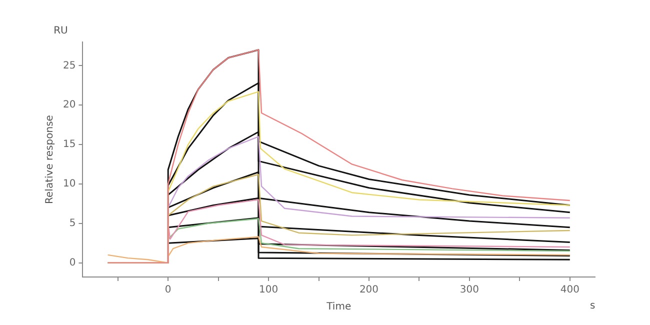  I want to click on y-tick-label: 10, so click(69, 184).